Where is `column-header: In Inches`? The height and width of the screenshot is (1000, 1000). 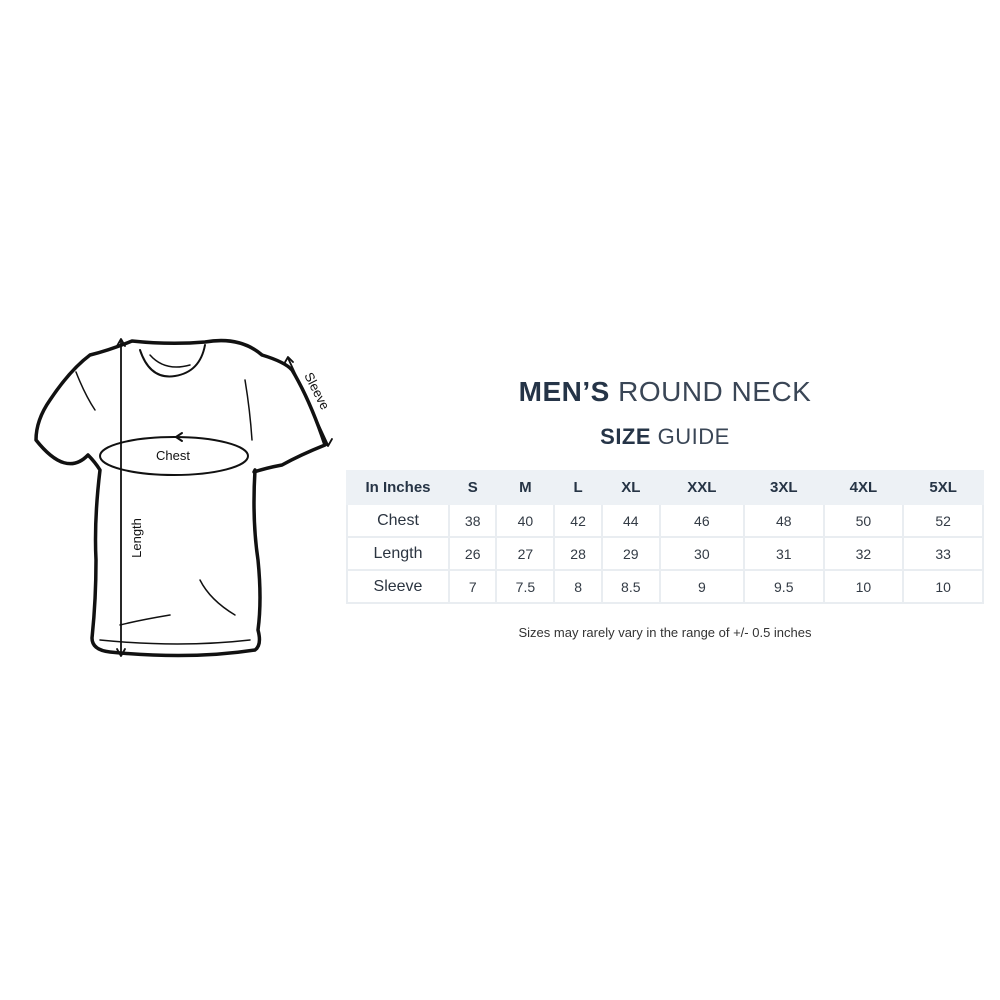
column-header: In Inches is located at coordinates (398, 487).